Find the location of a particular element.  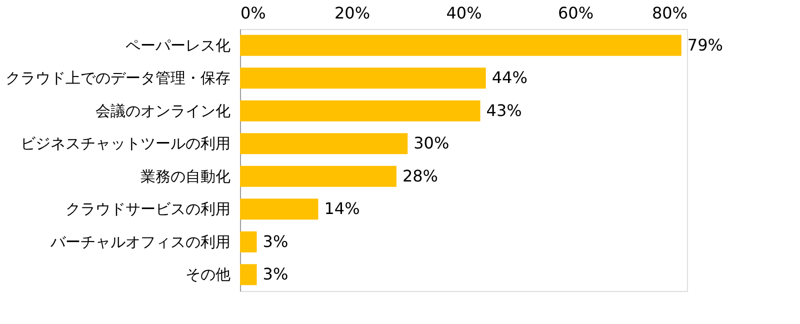

y-tick-label: ペーパーレス化 is located at coordinates (178, 45).